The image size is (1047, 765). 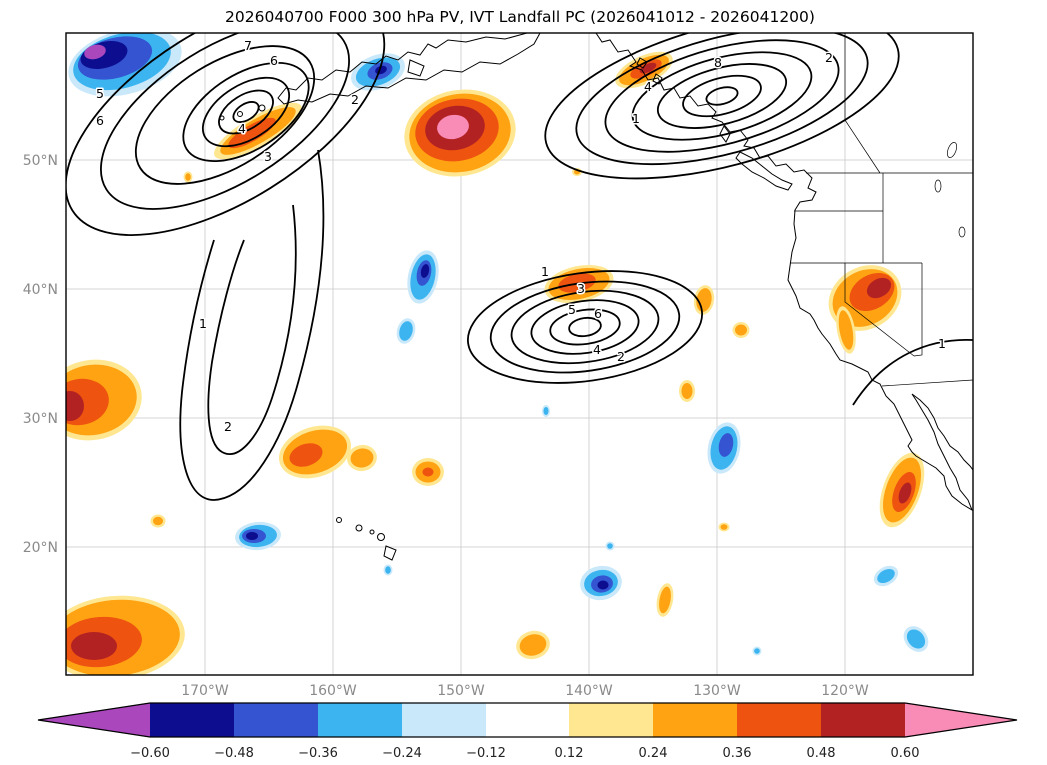 What do you see at coordinates (268, 156) in the screenshot?
I see `contour-label: 3` at bounding box center [268, 156].